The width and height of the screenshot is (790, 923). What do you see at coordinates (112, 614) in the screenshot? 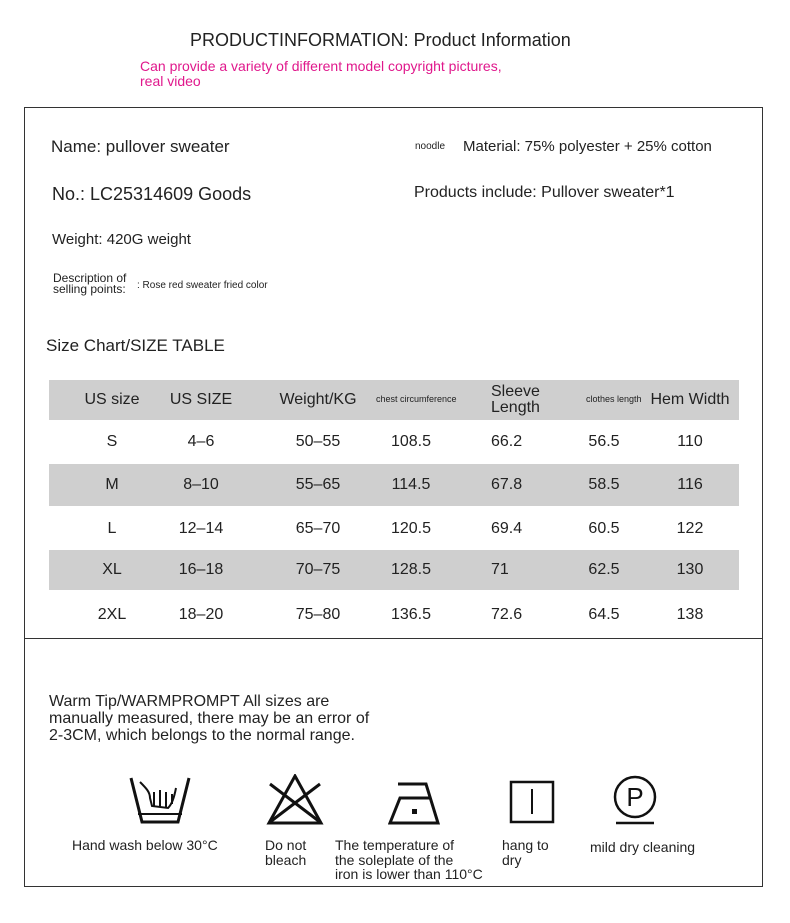
I see `table-cell: 2XL` at bounding box center [112, 614].